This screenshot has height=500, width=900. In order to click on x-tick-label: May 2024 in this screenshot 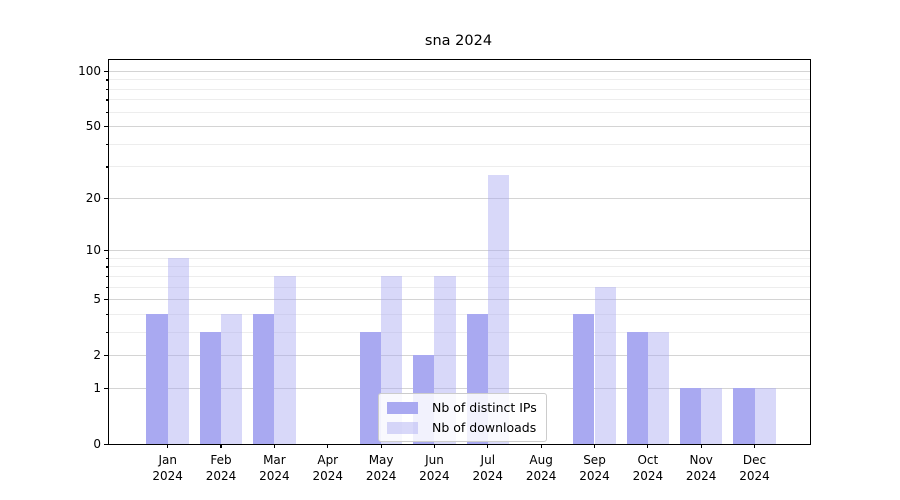, I will do `click(381, 468)`.